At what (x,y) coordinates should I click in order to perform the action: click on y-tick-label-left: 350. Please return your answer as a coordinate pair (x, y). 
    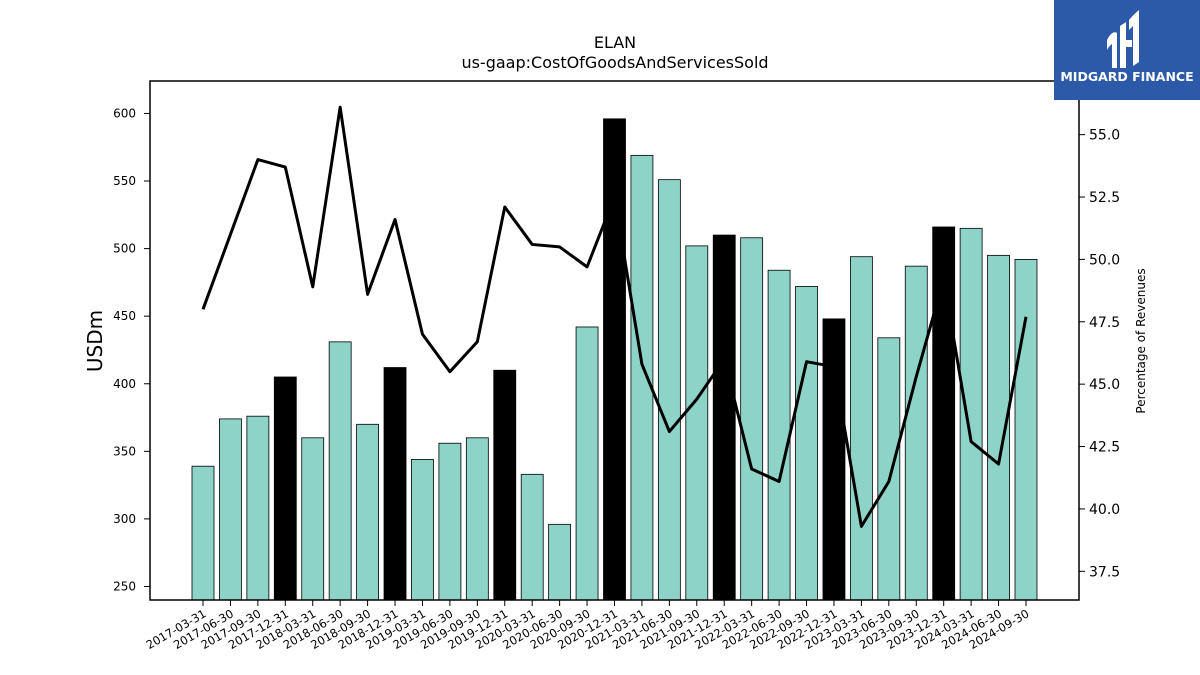
    Looking at the image, I should click on (124, 451).